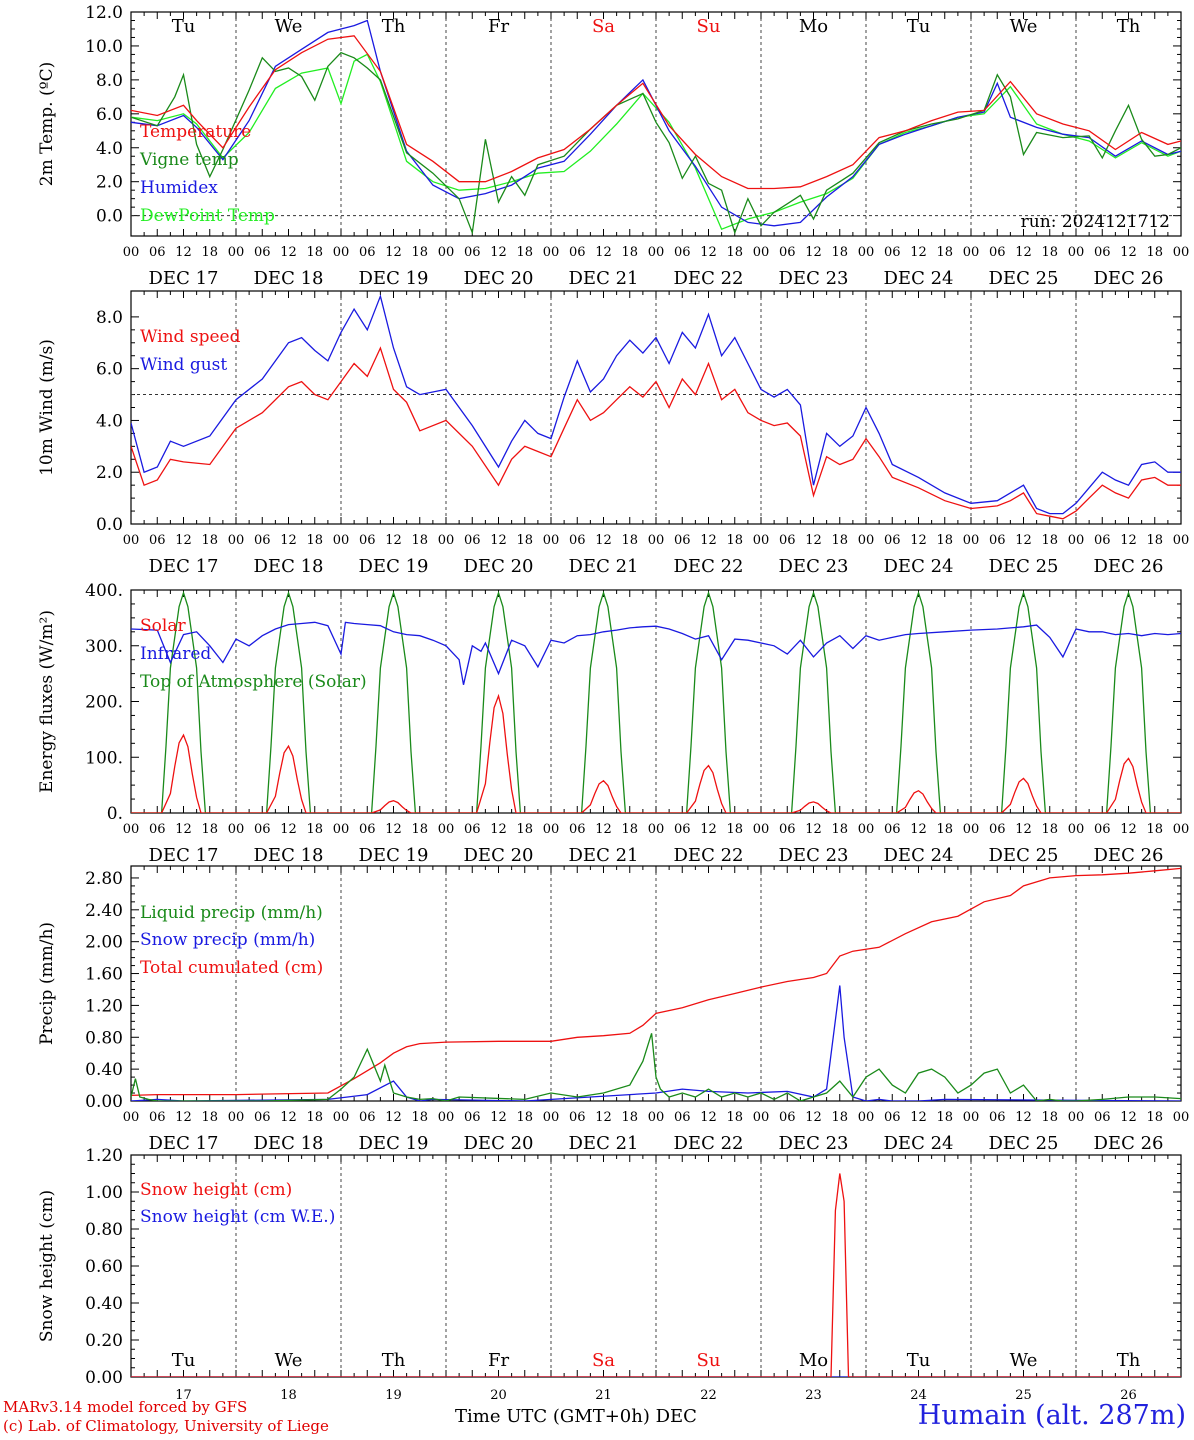  Describe the element at coordinates (104, 975) in the screenshot. I see `y-tick-label: 1.60` at that location.